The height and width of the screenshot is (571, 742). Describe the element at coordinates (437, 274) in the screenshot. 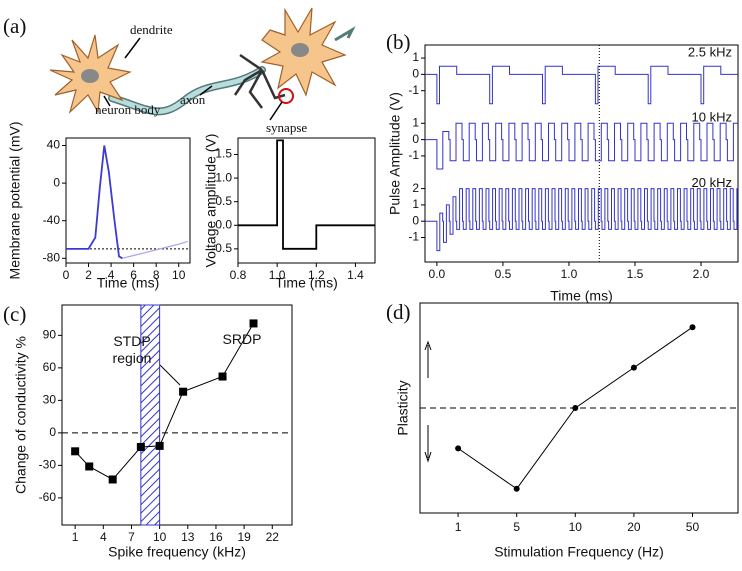

I see `x-tick-label: 0.0` at that location.